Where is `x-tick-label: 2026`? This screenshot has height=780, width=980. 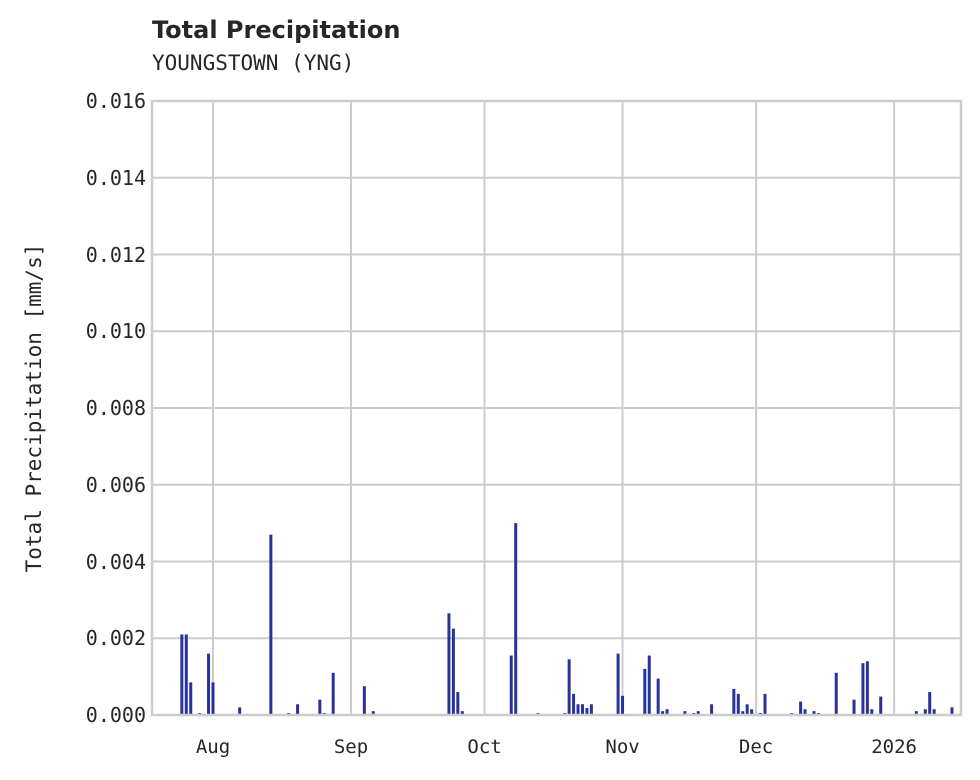
x-tick-label: 2026 is located at coordinates (894, 747).